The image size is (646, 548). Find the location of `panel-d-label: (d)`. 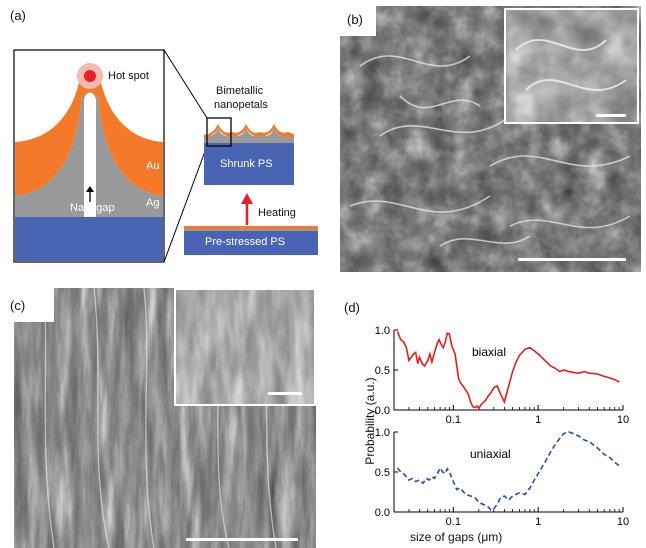

panel-d-label: (d) is located at coordinates (352, 307).